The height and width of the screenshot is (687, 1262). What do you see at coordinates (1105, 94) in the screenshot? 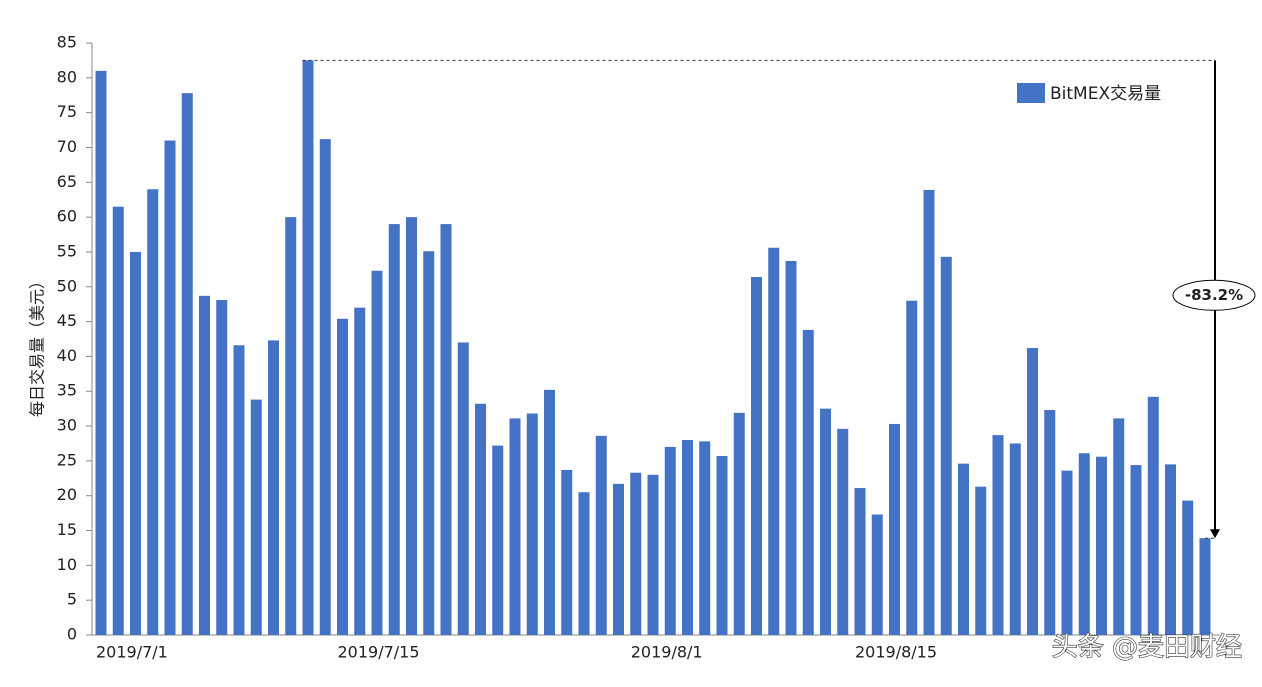
I see `legend-label: BitMEX交易量` at bounding box center [1105, 94].